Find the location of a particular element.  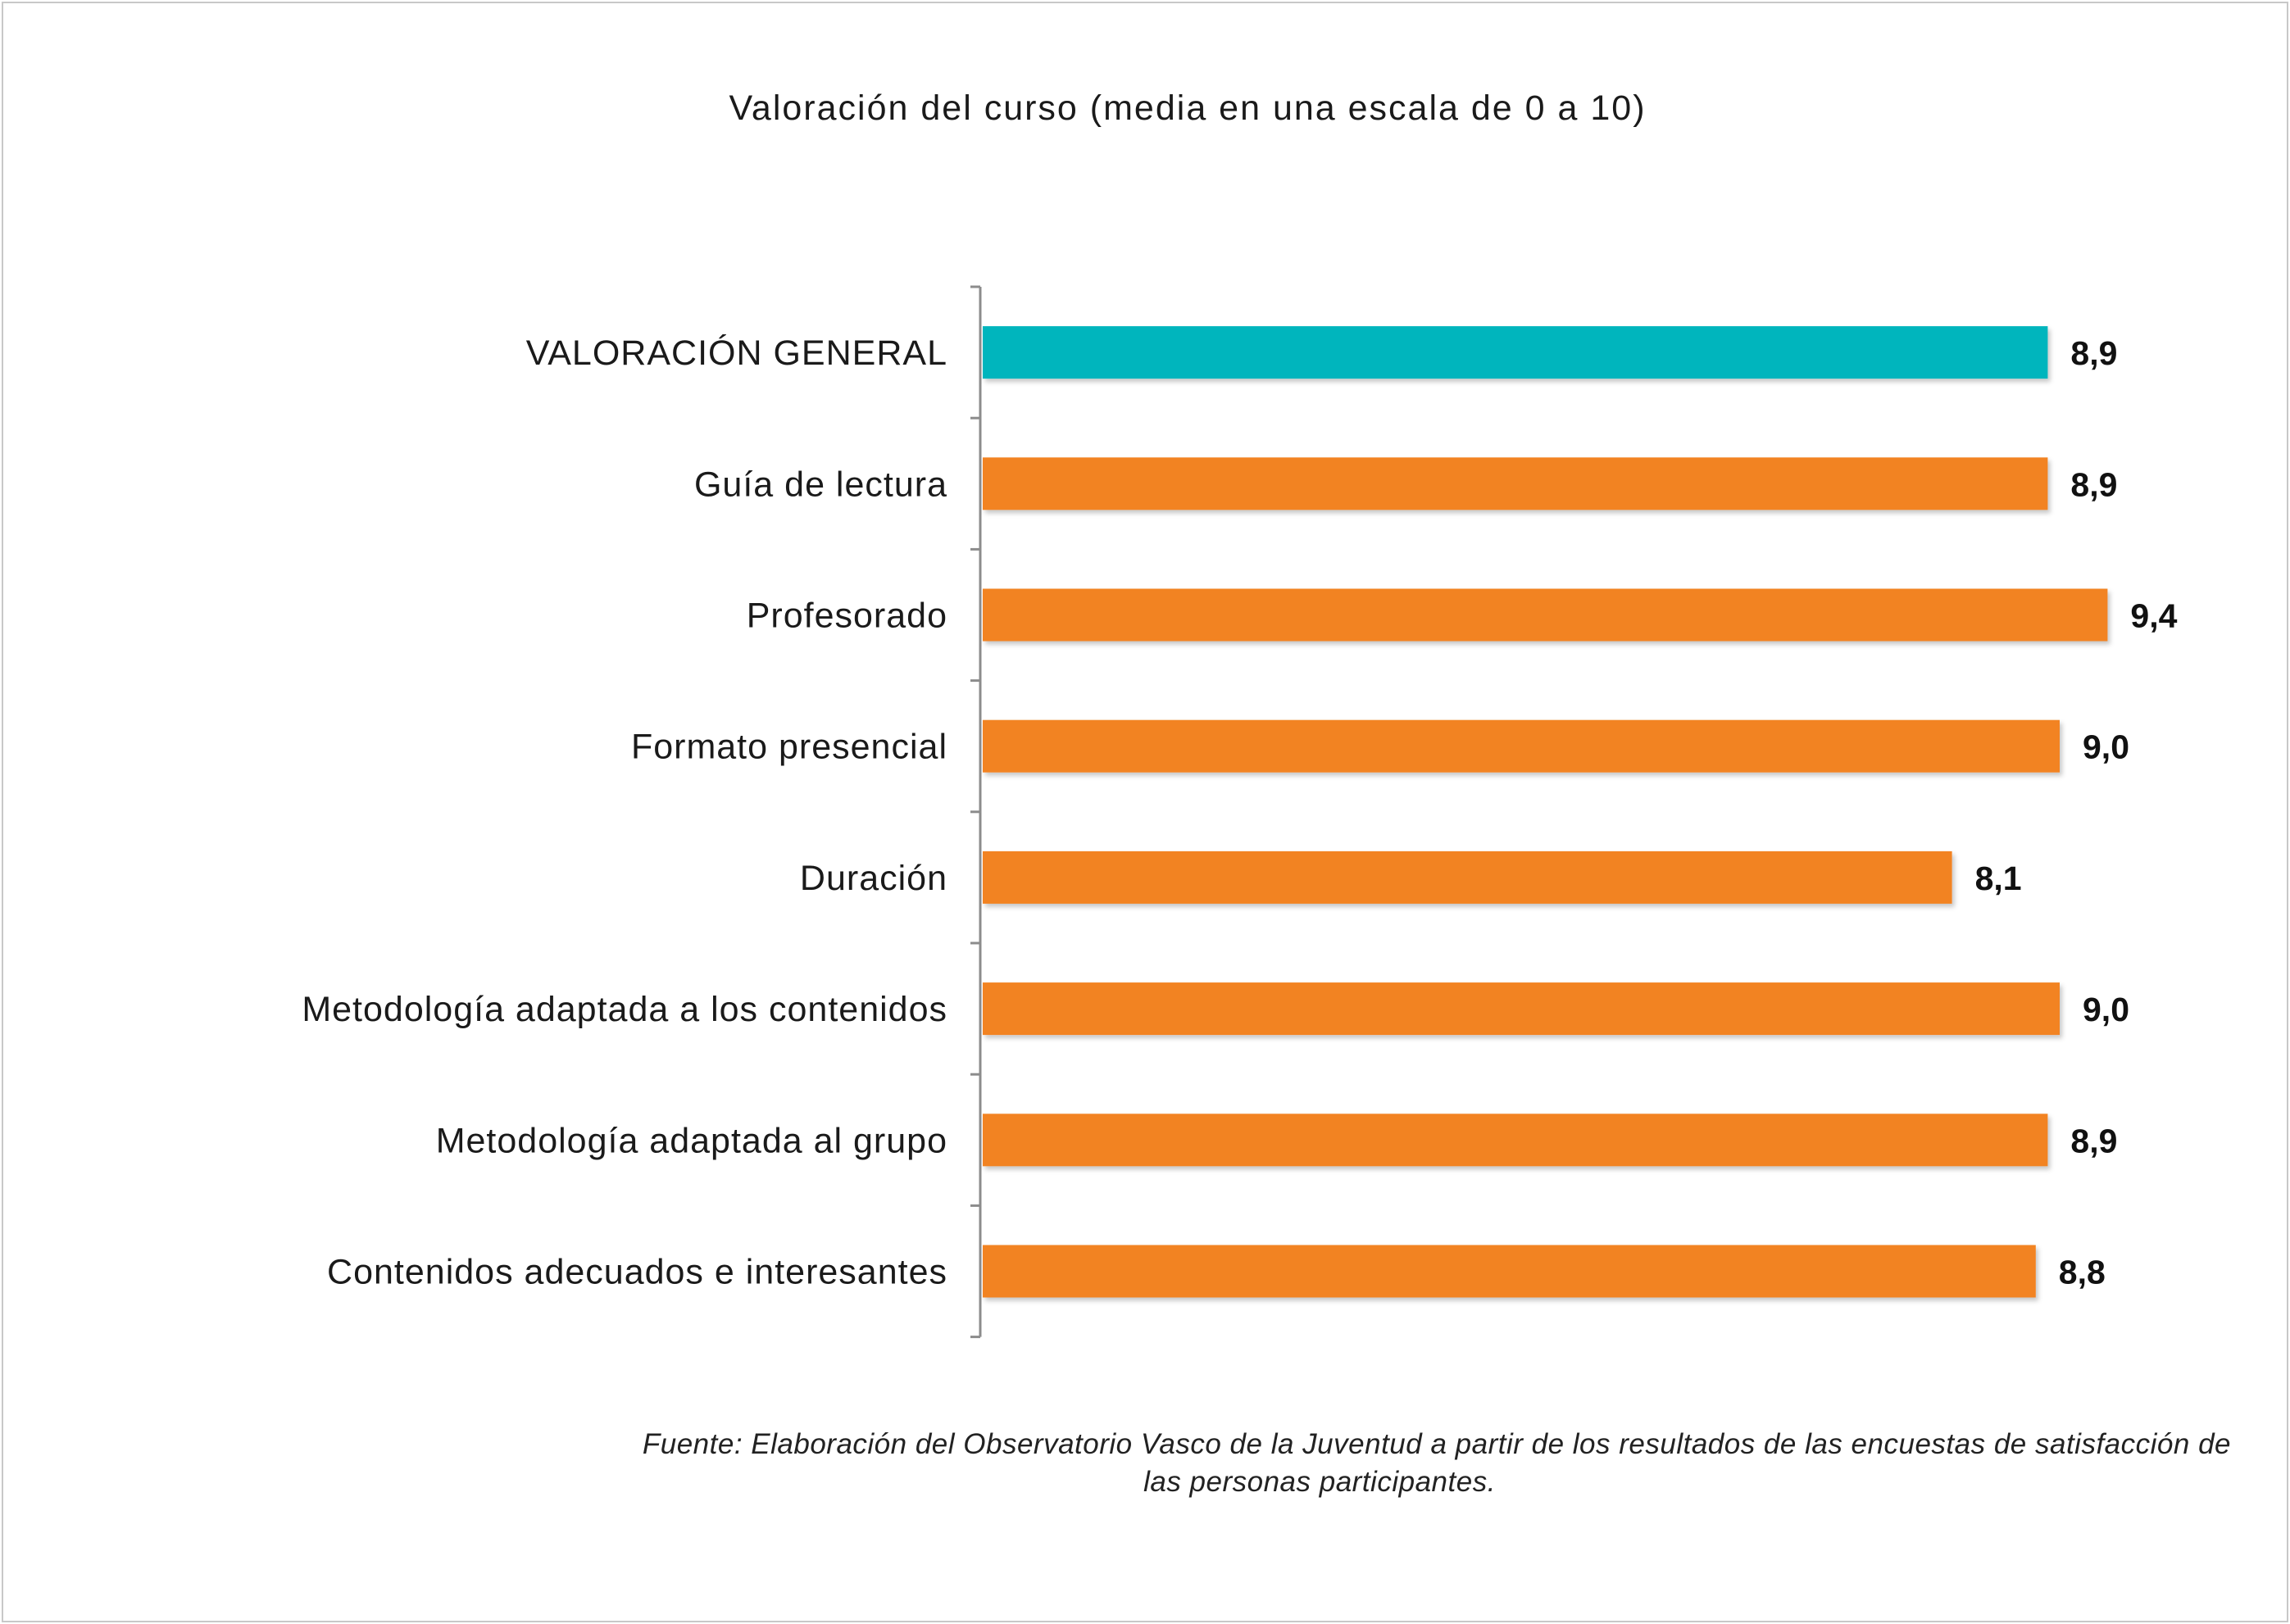

value-label-7: 8,8 is located at coordinates (2082, 1272).